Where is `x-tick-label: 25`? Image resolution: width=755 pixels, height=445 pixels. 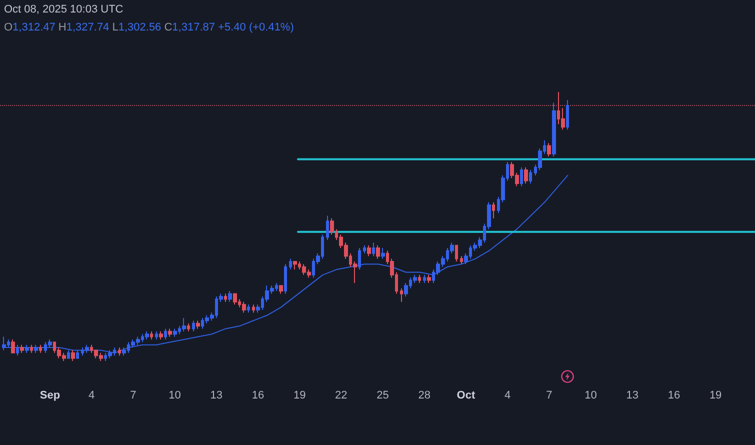
x-tick-label: 25 is located at coordinates (382, 396).